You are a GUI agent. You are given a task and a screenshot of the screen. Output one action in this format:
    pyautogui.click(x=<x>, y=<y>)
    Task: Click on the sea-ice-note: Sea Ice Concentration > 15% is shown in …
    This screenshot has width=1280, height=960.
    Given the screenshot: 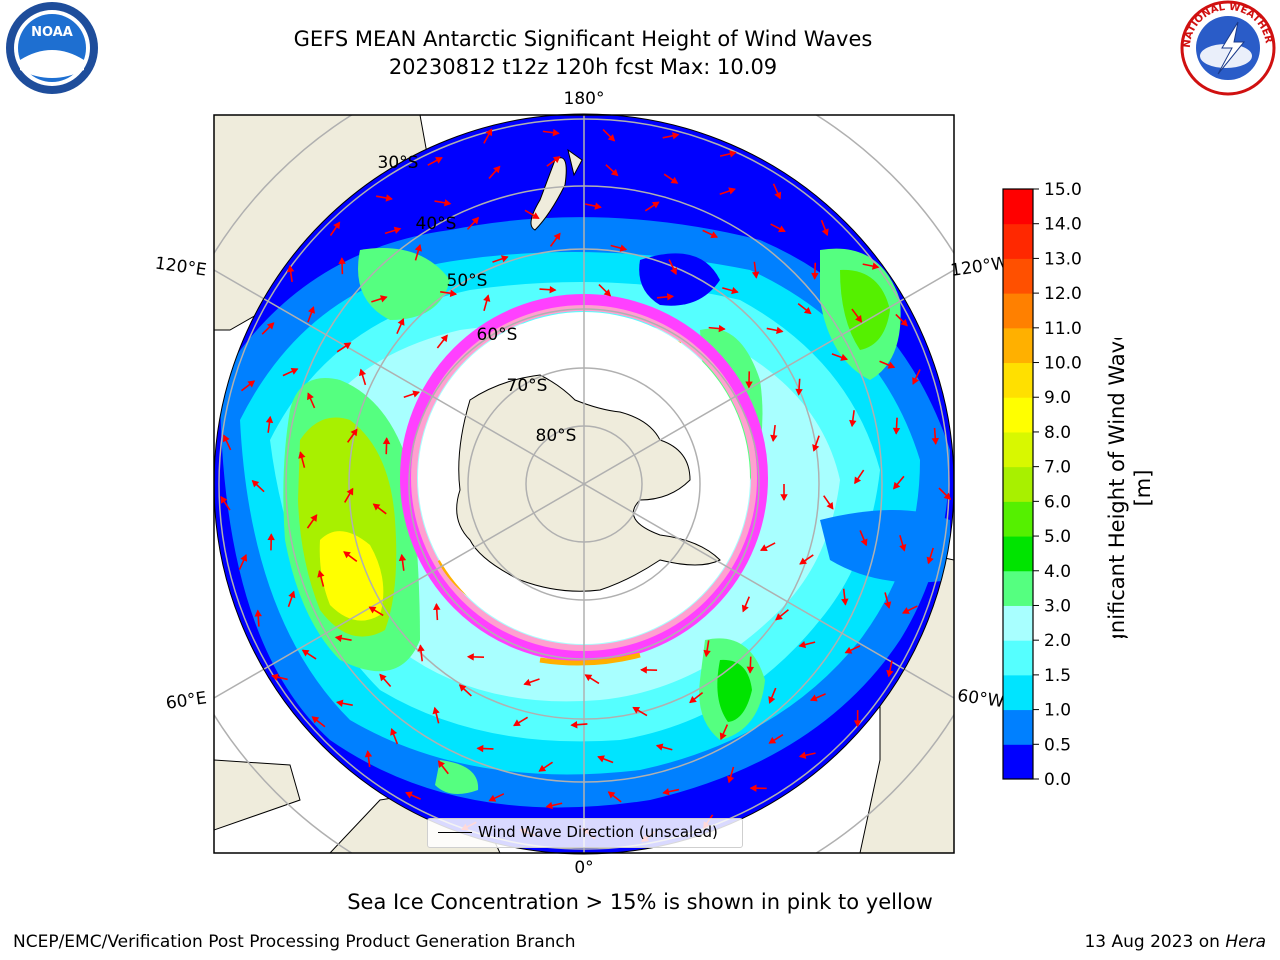 What is the action you would take?
    pyautogui.click(x=640, y=902)
    